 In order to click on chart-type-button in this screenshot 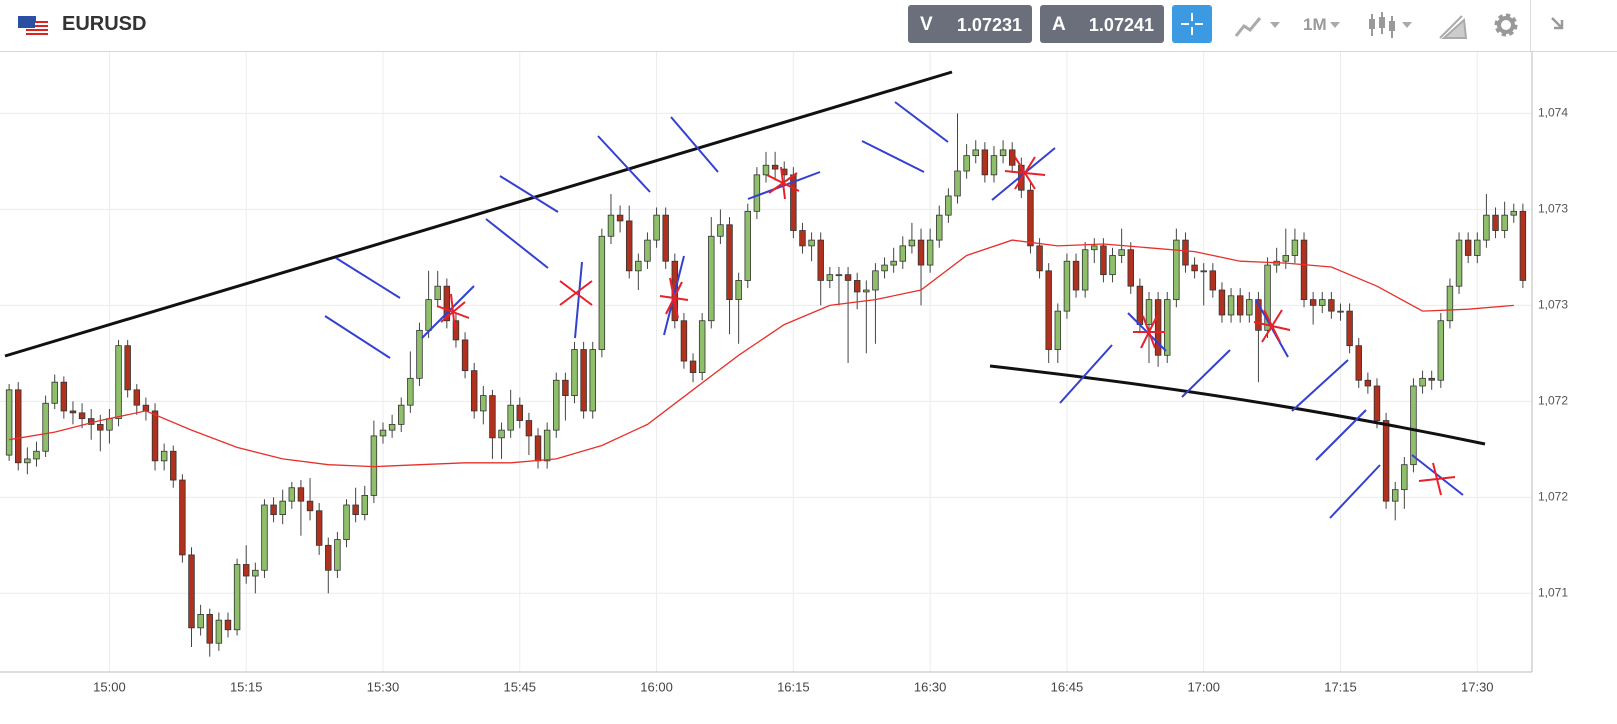, I will do `click(1390, 25)`.